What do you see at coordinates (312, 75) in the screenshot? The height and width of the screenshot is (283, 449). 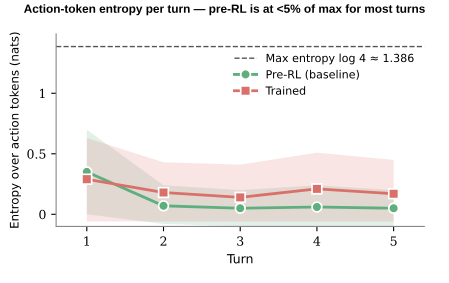 I see `legend-label: Pre-RL (baseline)` at bounding box center [312, 75].